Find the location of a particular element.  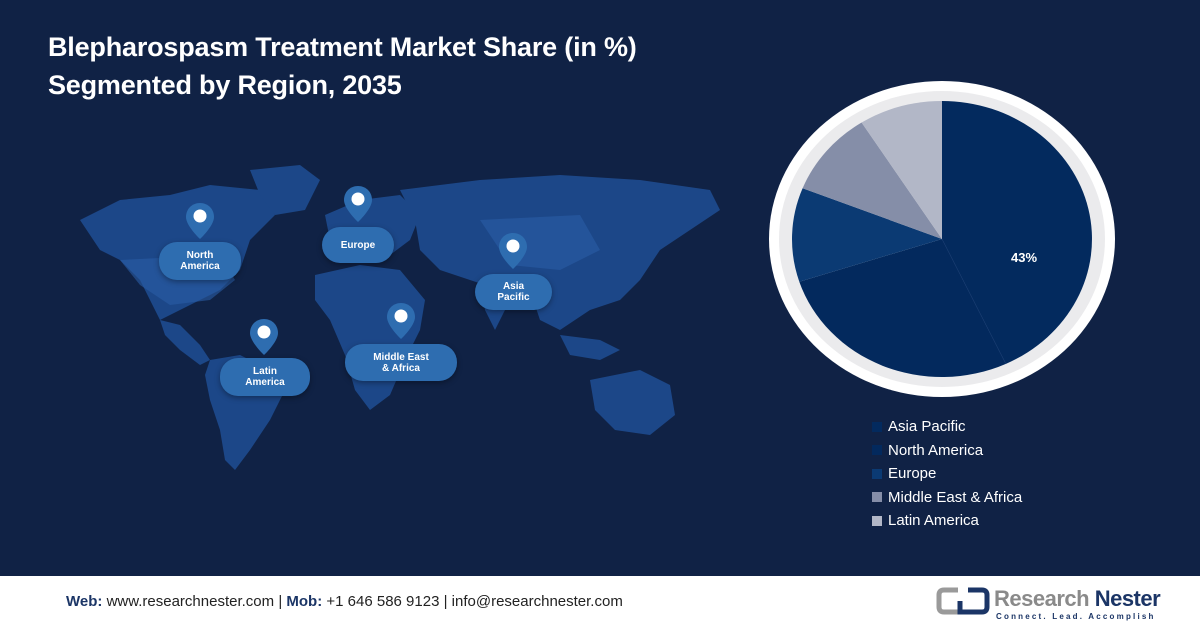

pie-slice-asia-pacific is located at coordinates (1017, 232).